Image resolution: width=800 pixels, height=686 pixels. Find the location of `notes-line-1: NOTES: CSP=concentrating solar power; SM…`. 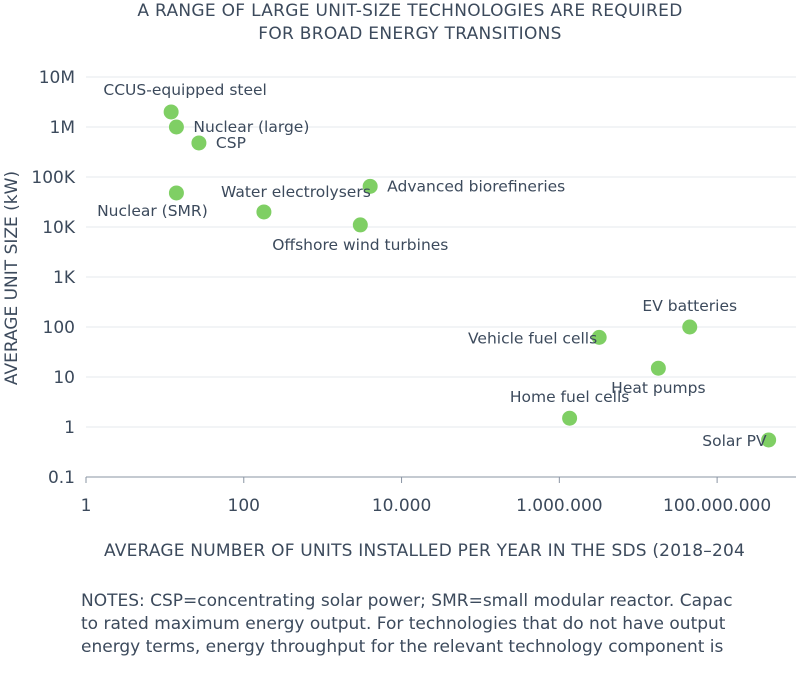

notes-line-1: NOTES: CSP=concentrating solar power; SM… is located at coordinates (407, 601).